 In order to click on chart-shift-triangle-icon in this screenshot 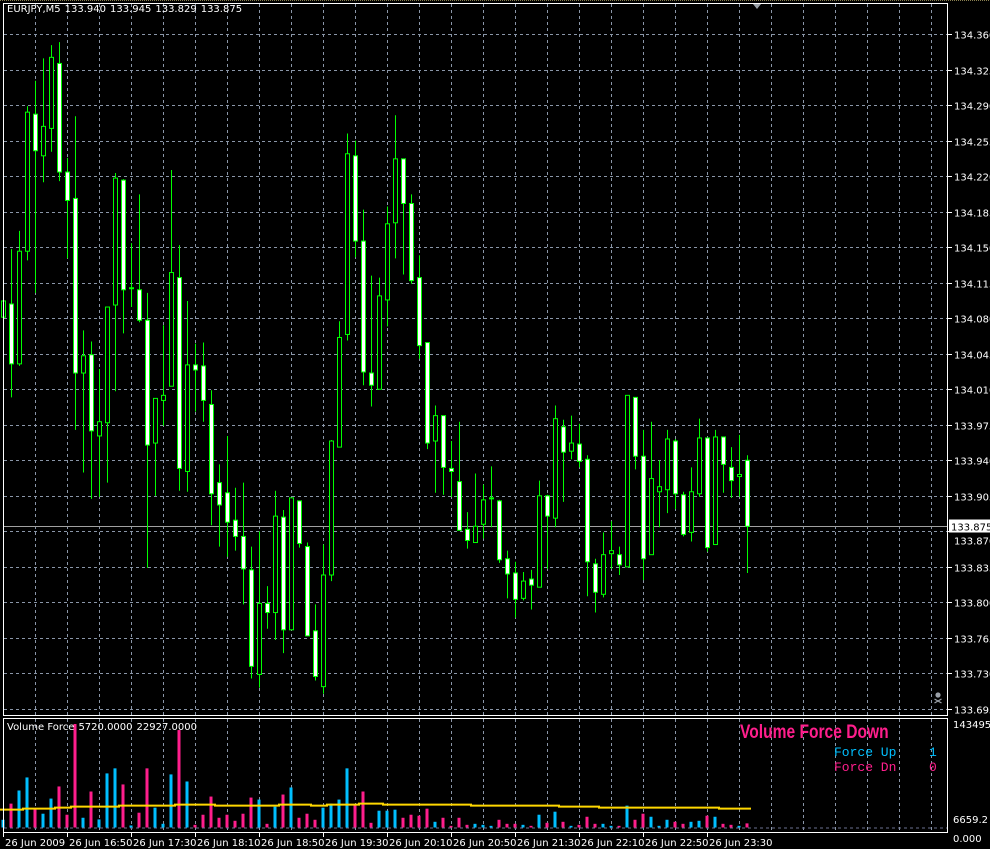, I will do `click(757, 6)`.